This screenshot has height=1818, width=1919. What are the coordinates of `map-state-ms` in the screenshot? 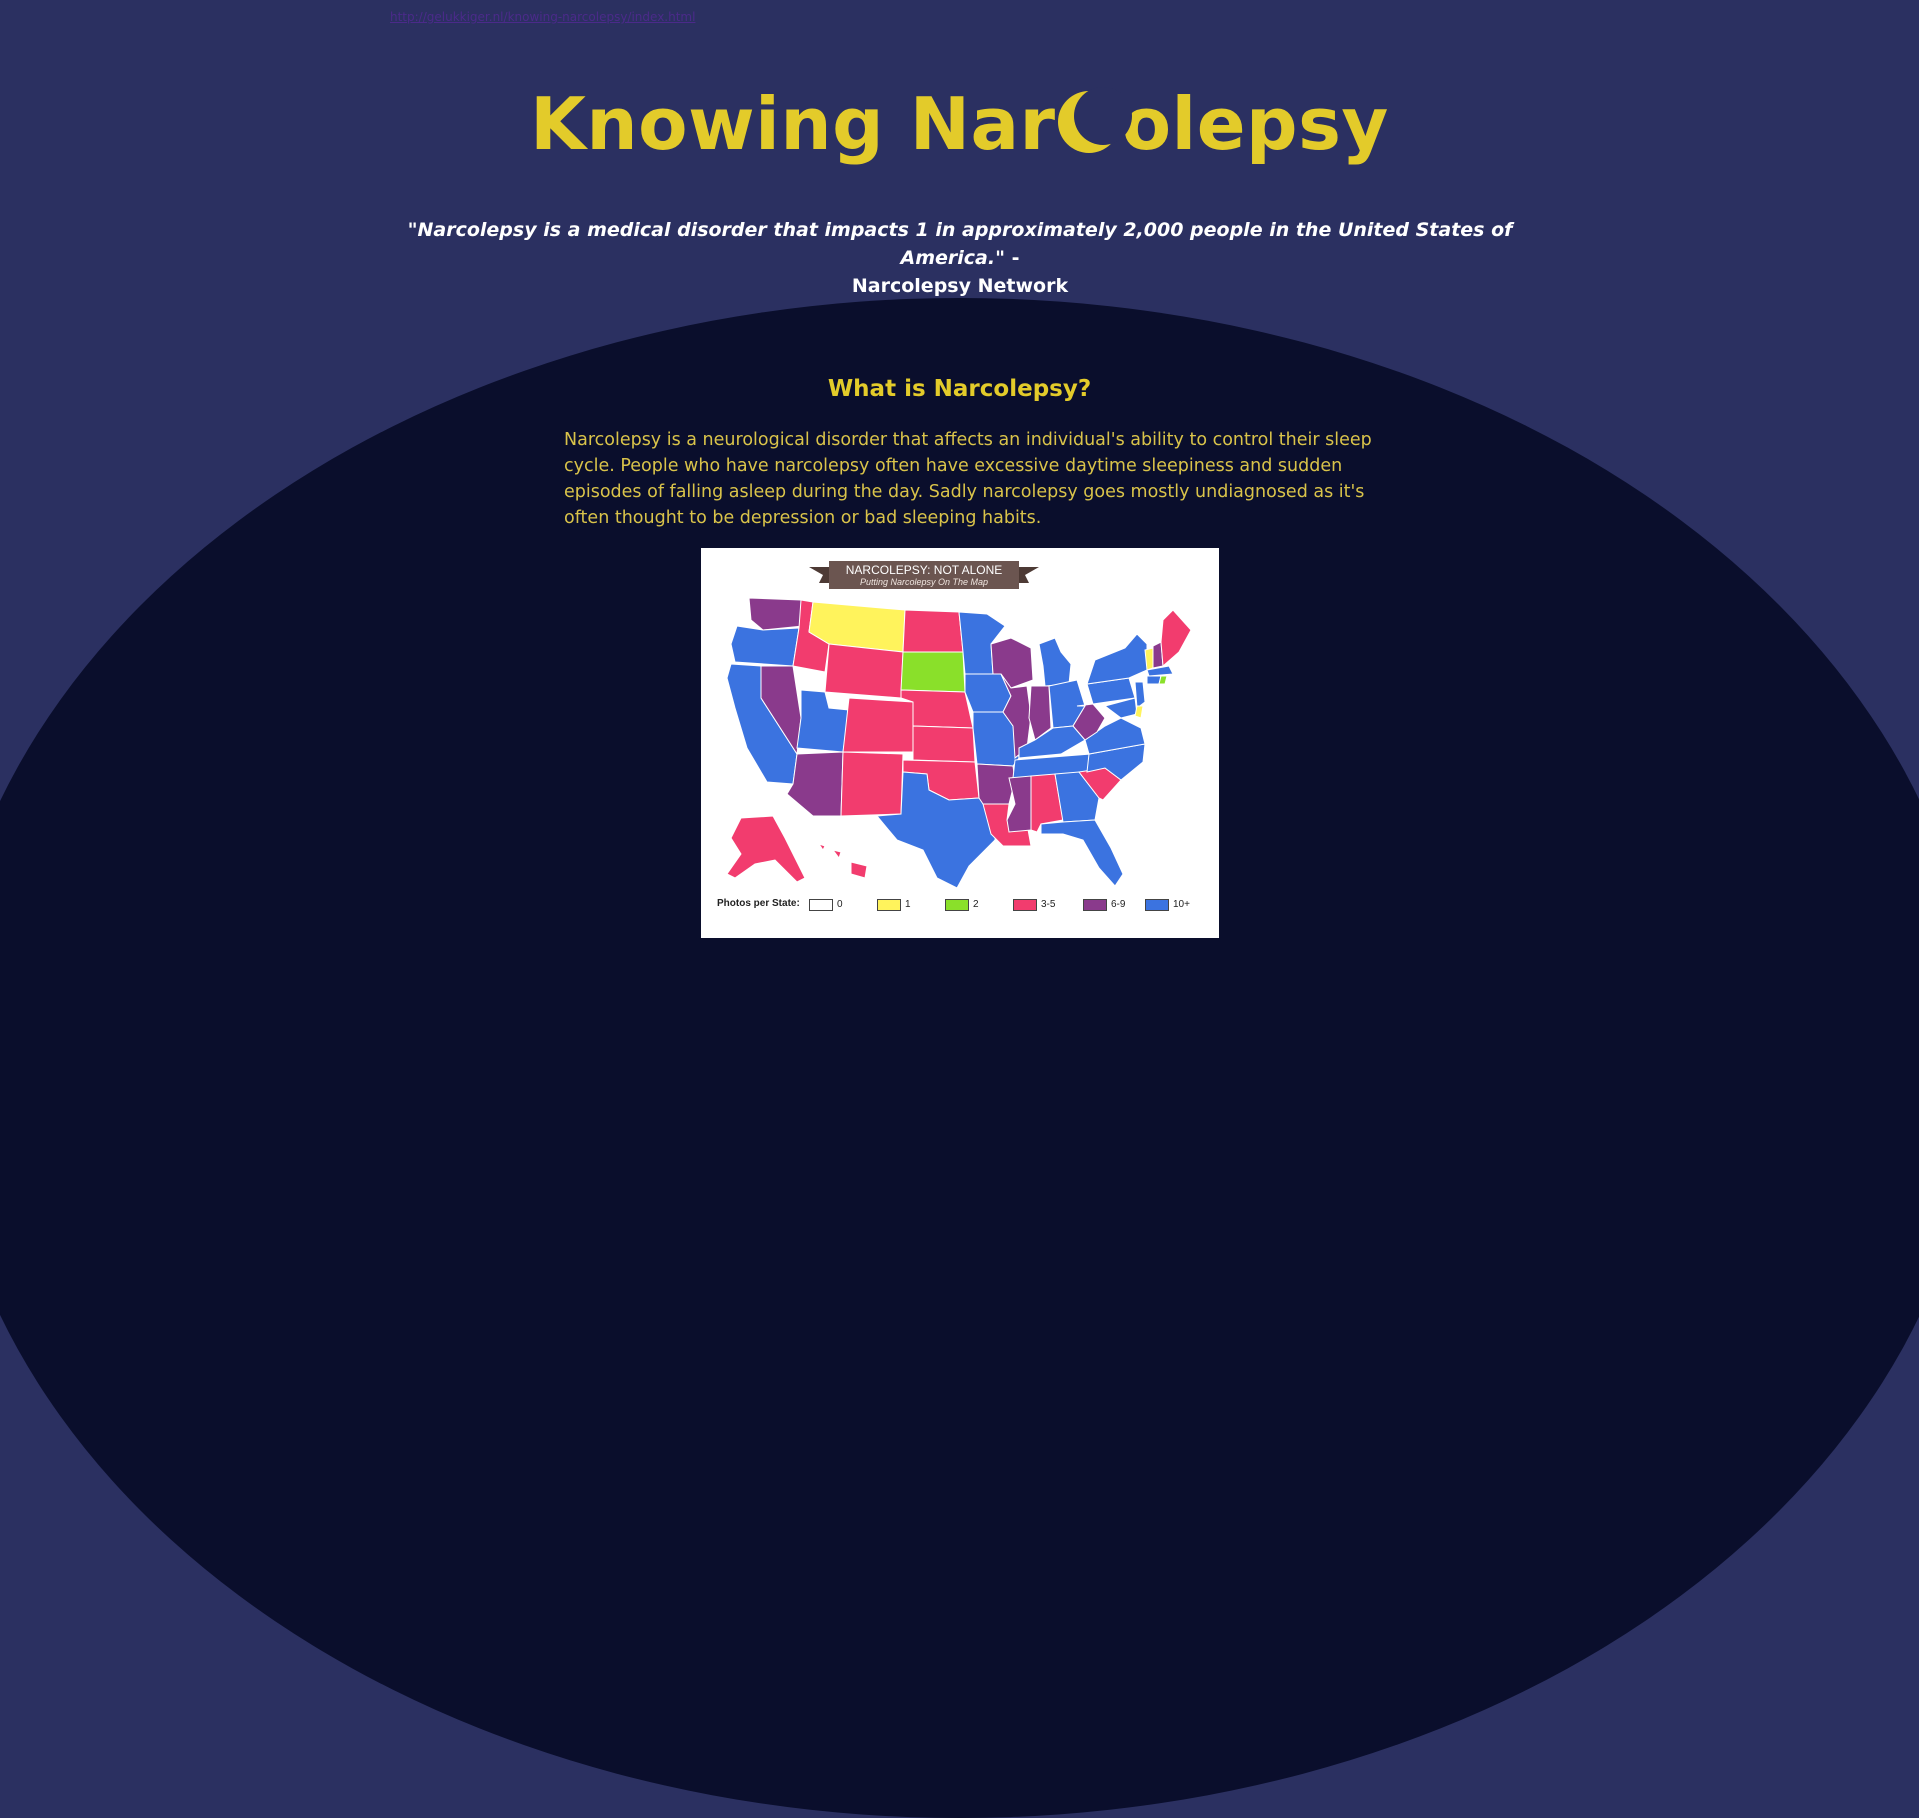 It's located at (1019, 804).